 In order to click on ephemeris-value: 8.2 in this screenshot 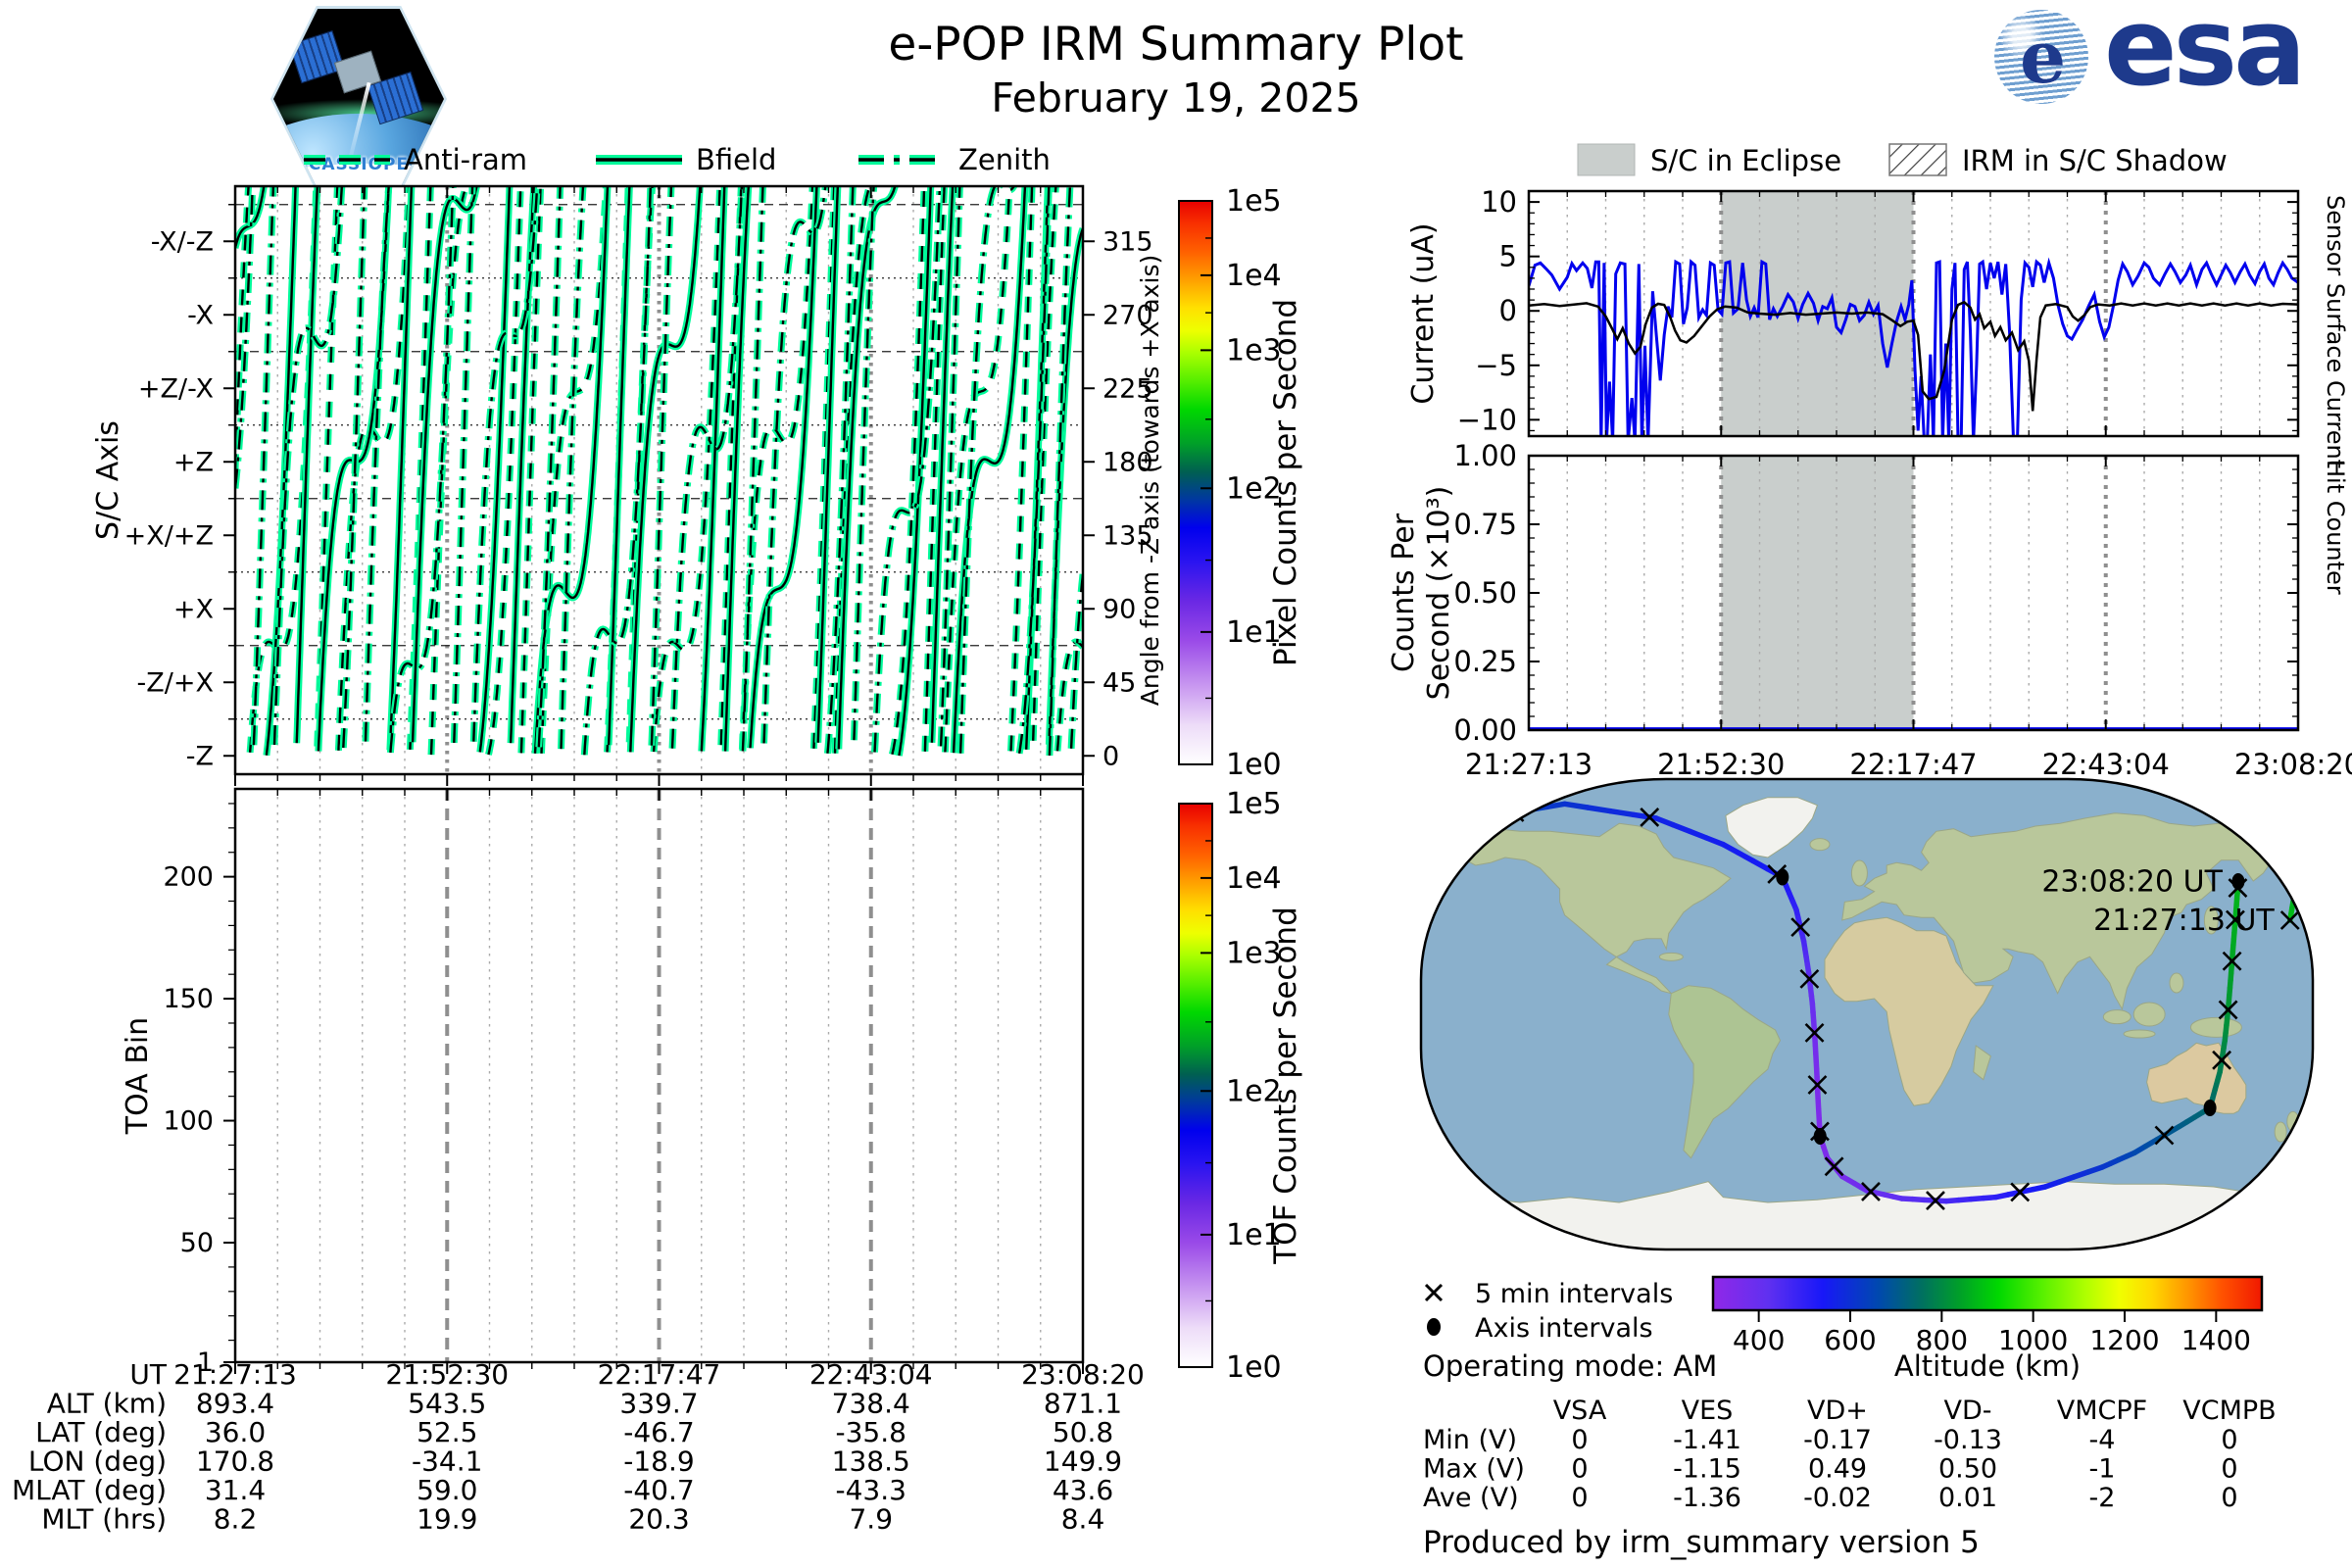, I will do `click(236, 1519)`.